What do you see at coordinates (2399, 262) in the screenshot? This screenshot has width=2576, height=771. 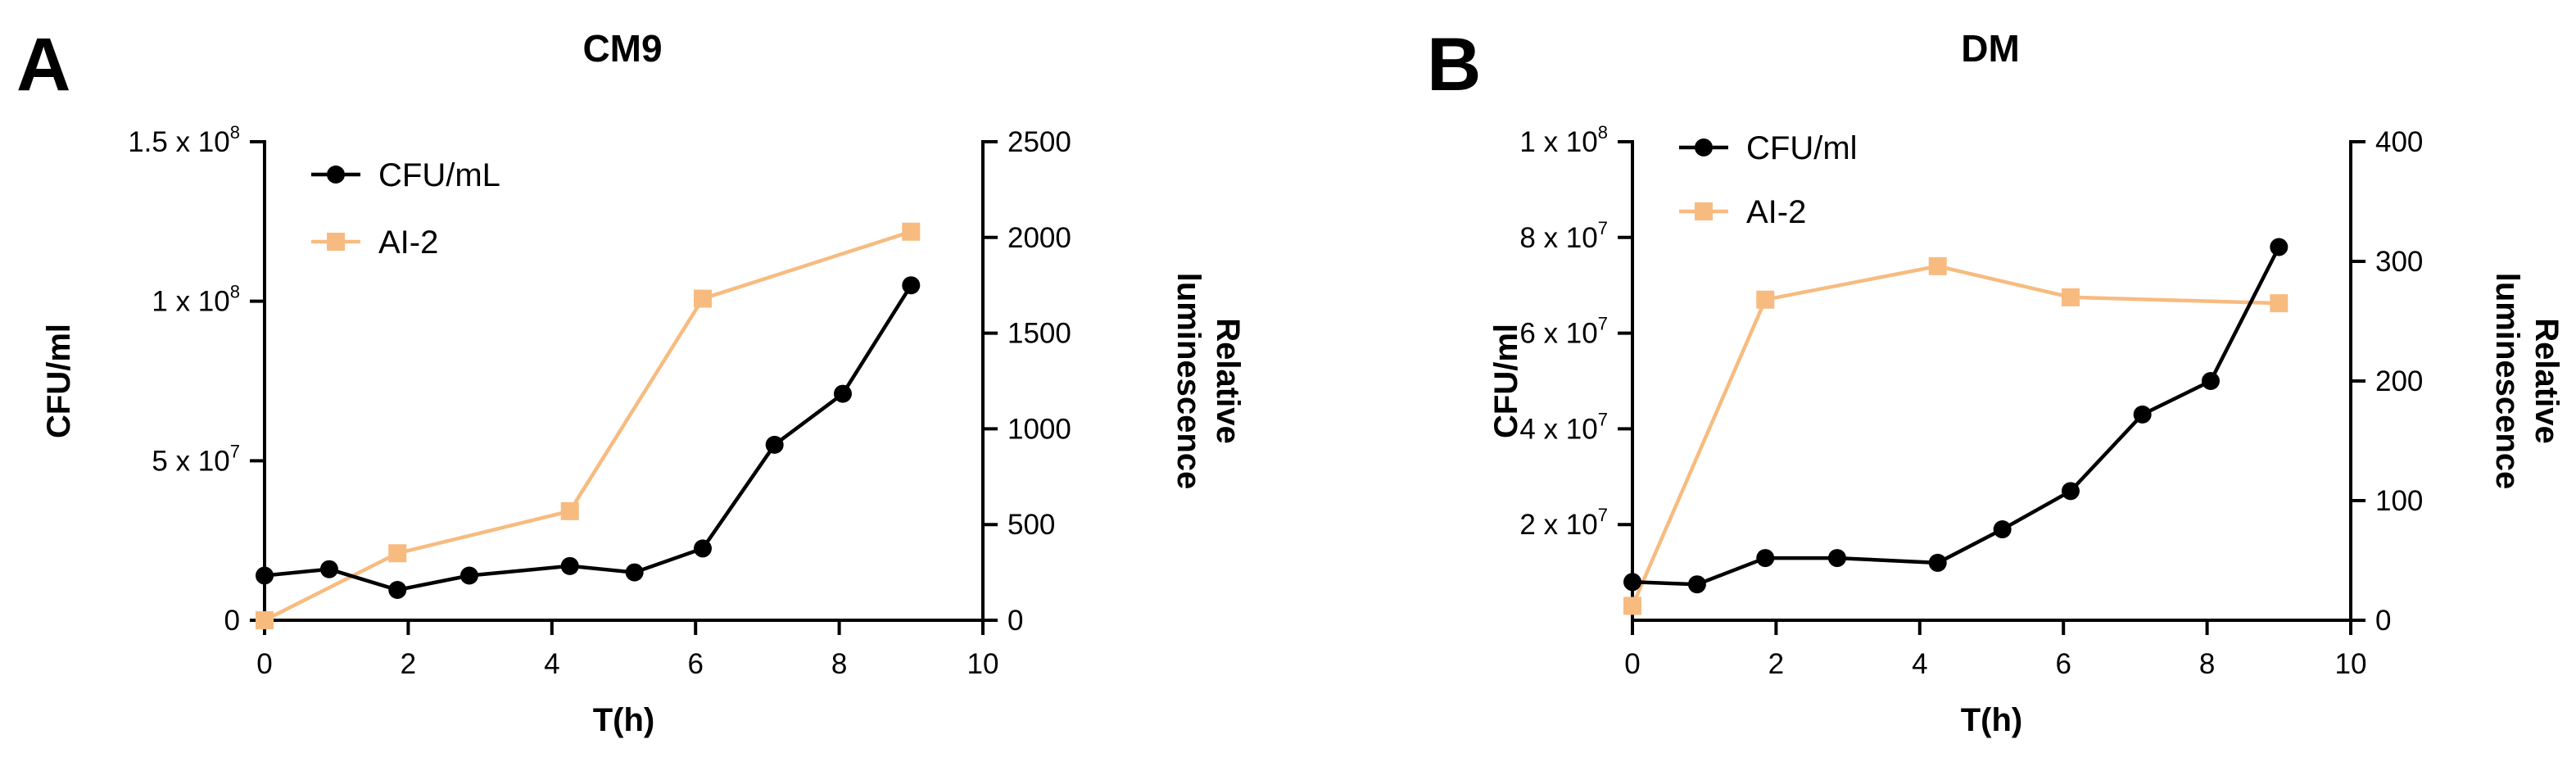 I see `y2-tick-label: 300` at bounding box center [2399, 262].